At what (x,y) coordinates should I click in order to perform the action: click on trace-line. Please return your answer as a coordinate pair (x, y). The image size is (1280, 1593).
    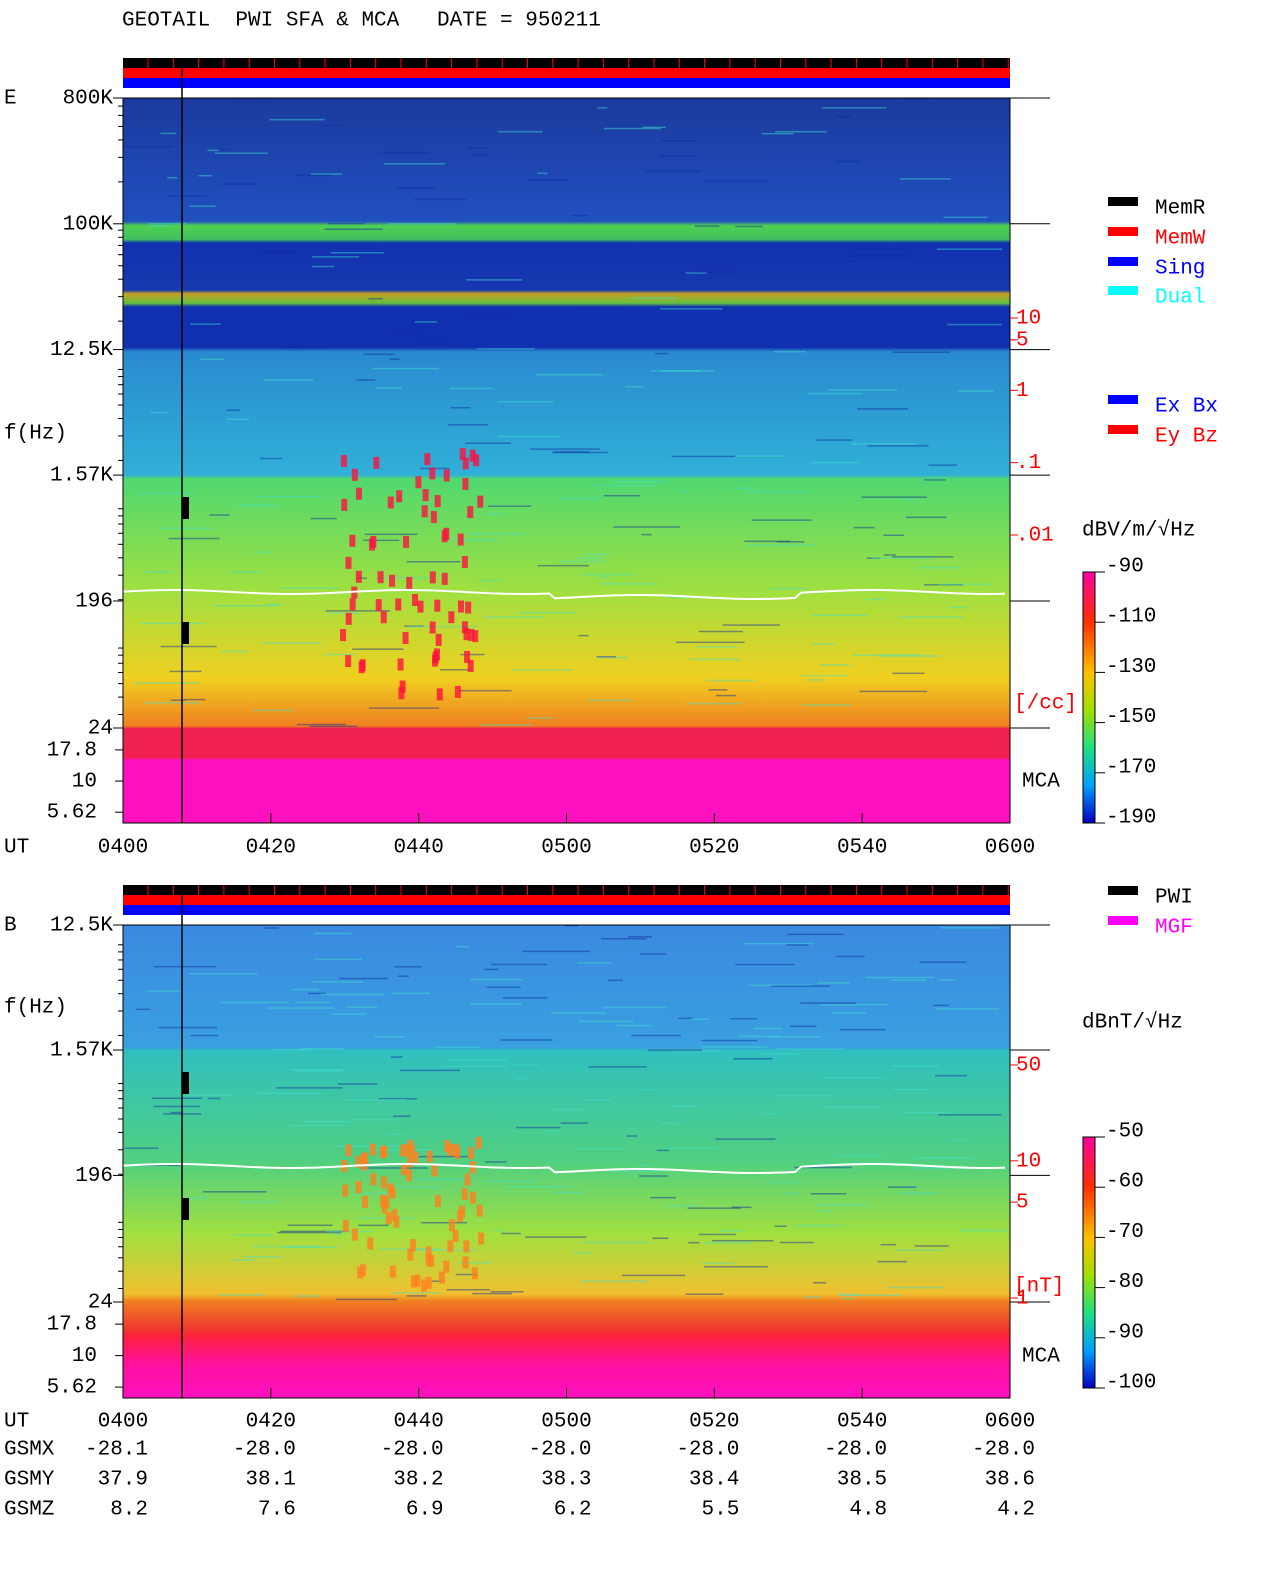
    Looking at the image, I should click on (564, 1168).